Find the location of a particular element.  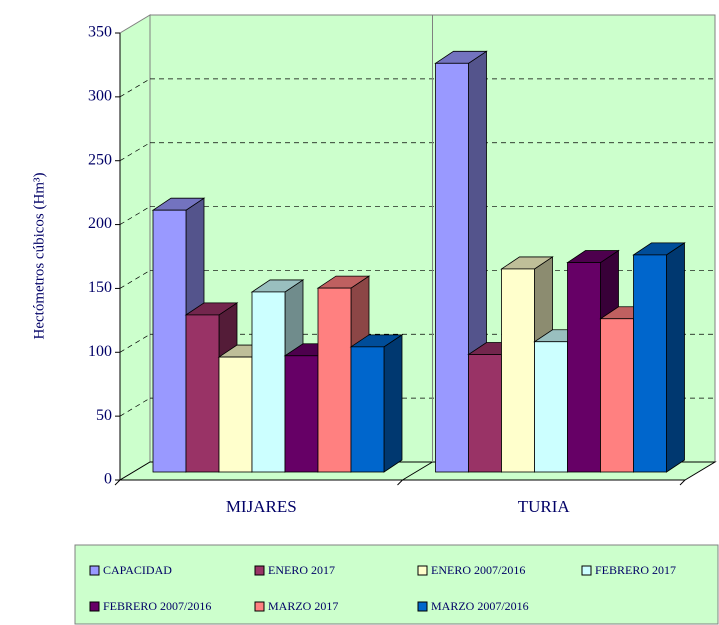

legend-label: ENERO 2007/2016 is located at coordinates (478, 570).